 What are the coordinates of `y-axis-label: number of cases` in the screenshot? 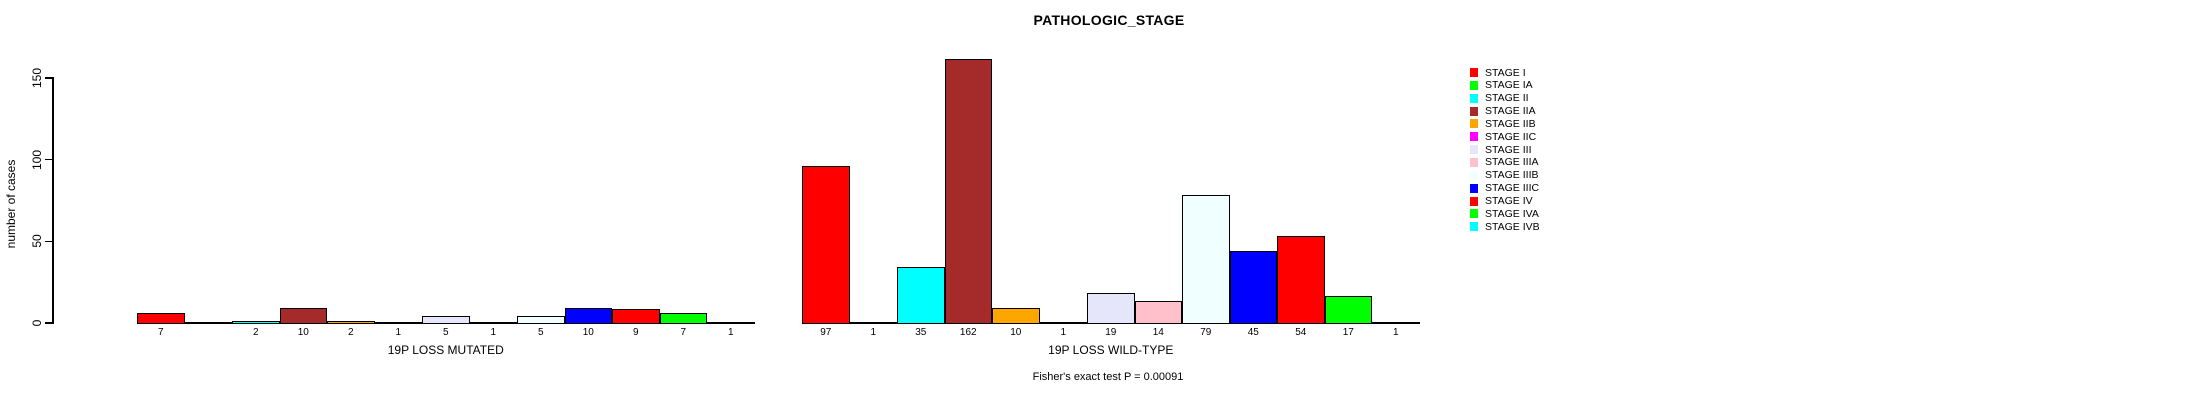 It's located at (11, 204).